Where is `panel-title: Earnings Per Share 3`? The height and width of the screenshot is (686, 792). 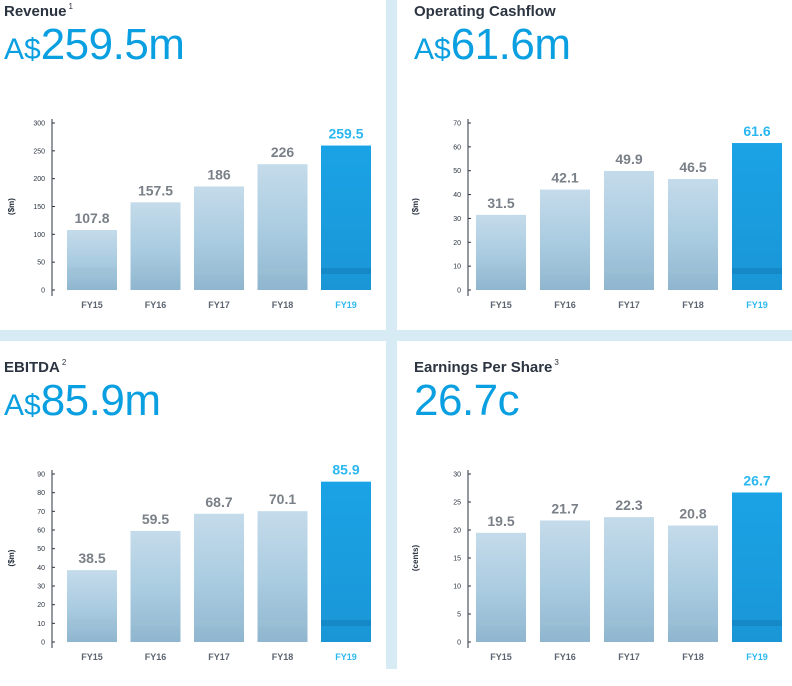 panel-title: Earnings Per Share 3 is located at coordinates (486, 367).